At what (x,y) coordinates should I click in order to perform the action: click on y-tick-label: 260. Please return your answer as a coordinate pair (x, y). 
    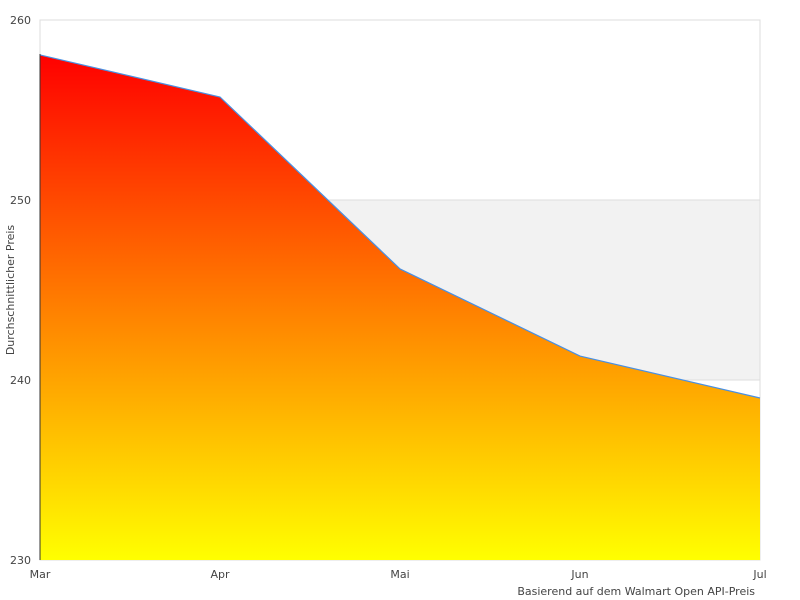
    Looking at the image, I should click on (20, 20).